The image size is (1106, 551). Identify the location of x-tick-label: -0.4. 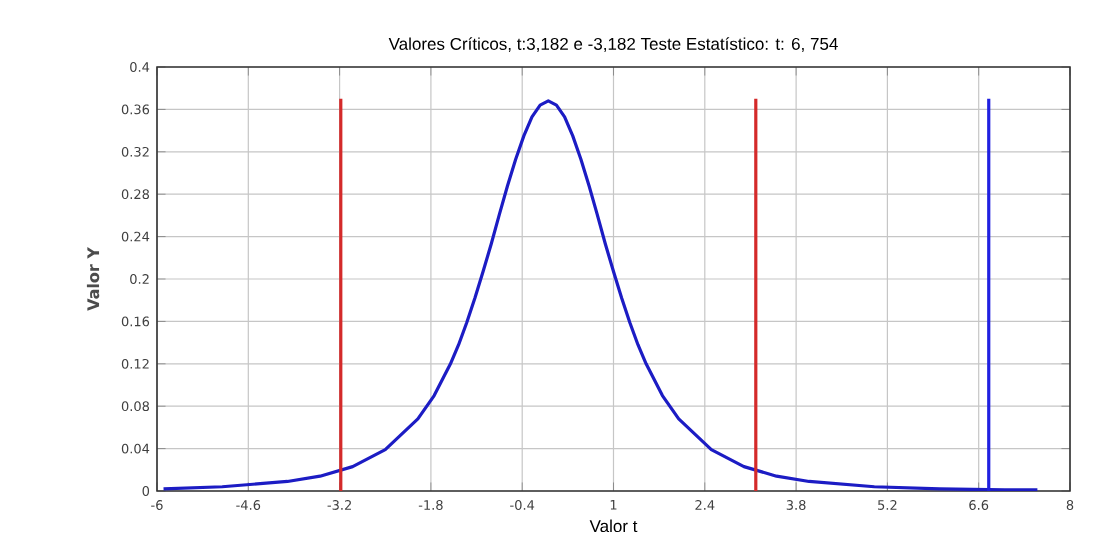
(522, 505).